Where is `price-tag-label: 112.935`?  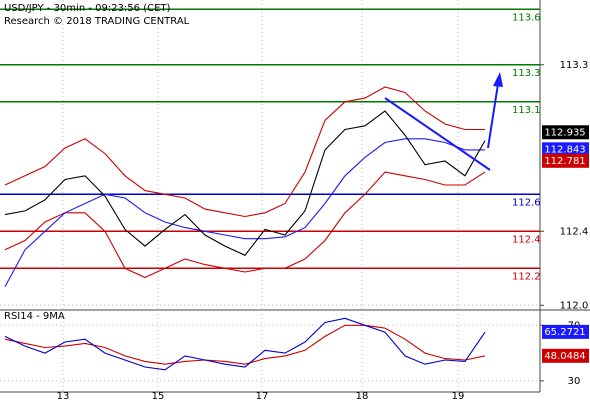 price-tag-label: 112.935 is located at coordinates (564, 132).